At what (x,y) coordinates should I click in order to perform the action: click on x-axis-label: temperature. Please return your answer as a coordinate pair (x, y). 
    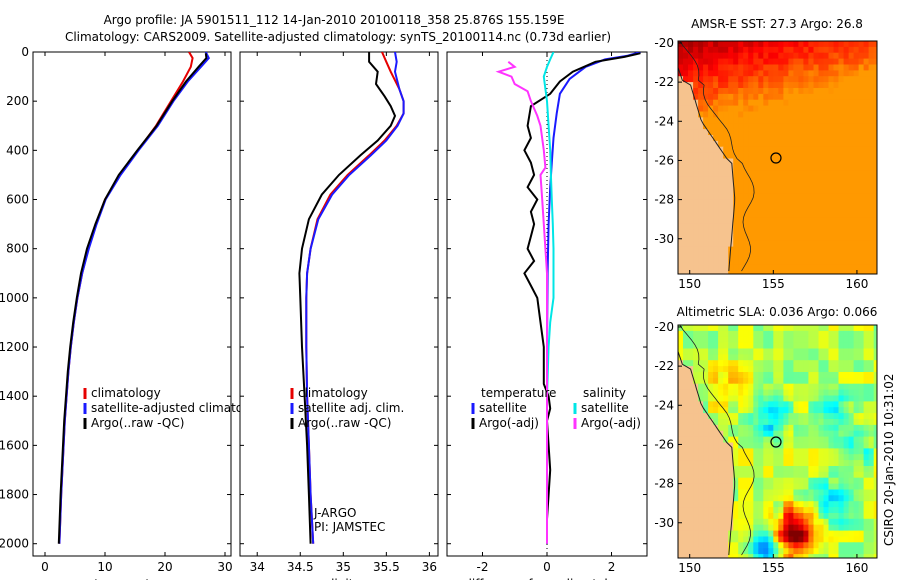
    Looking at the image, I should click on (131, 578).